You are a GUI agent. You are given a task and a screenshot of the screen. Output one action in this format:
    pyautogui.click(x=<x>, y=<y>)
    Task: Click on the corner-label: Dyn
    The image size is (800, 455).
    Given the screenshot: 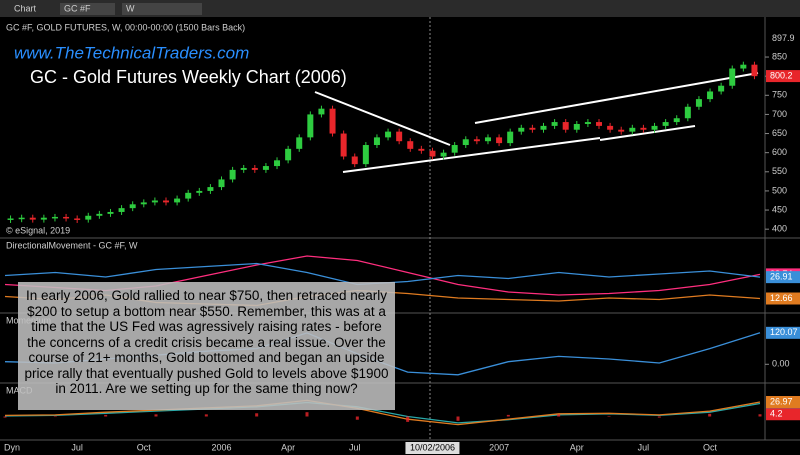 What is the action you would take?
    pyautogui.click(x=12, y=447)
    